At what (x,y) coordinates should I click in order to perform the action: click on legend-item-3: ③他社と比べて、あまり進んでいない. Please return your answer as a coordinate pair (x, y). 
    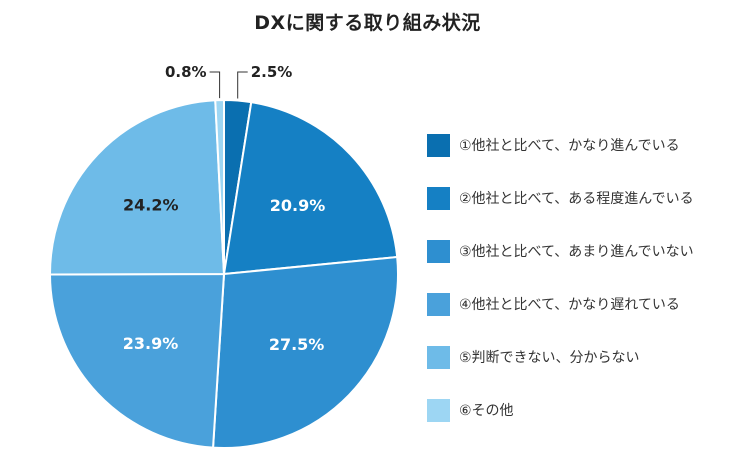
    Looking at the image, I should click on (560, 251).